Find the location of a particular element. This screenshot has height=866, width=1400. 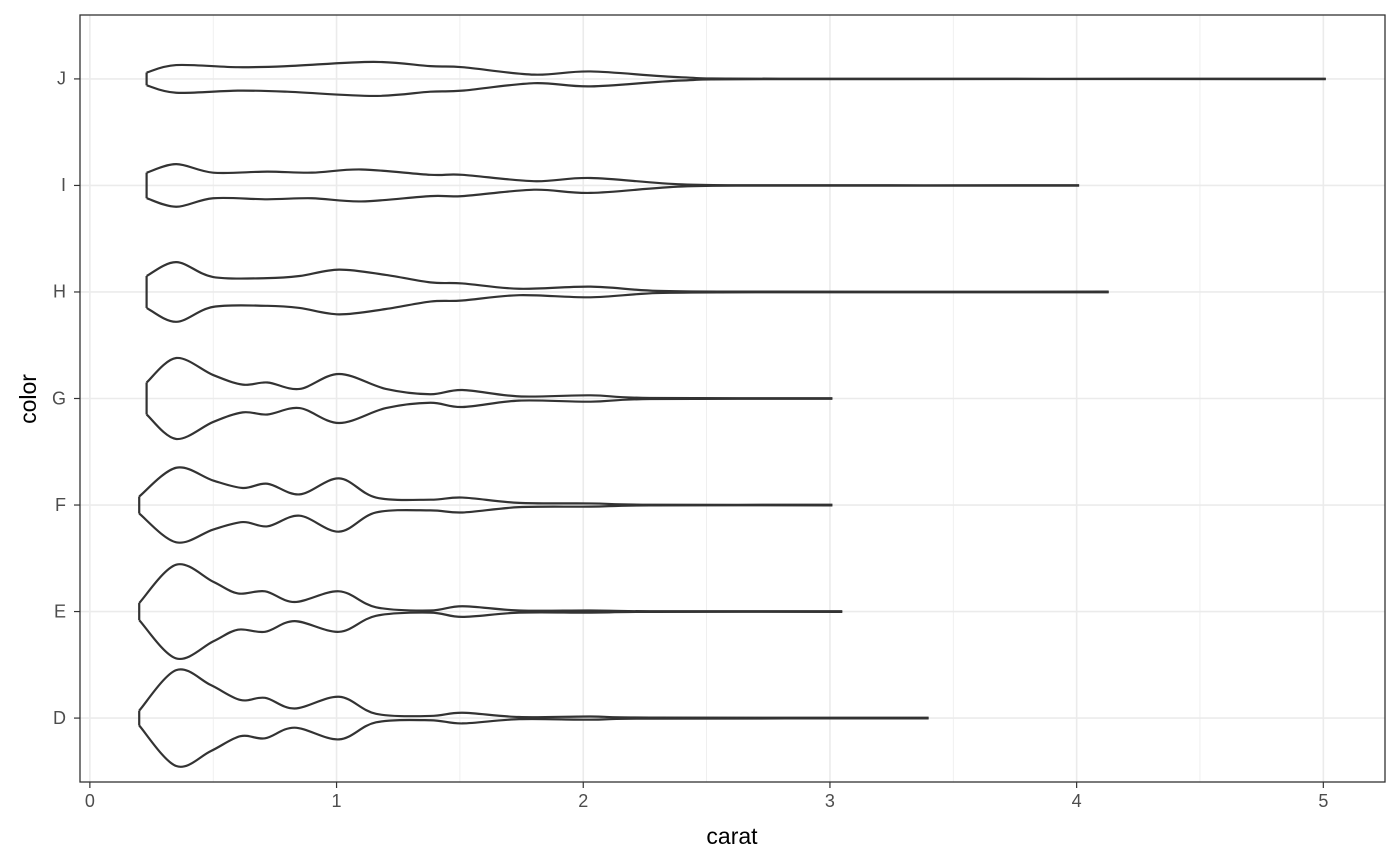

x-tick-label: 2 is located at coordinates (583, 801).